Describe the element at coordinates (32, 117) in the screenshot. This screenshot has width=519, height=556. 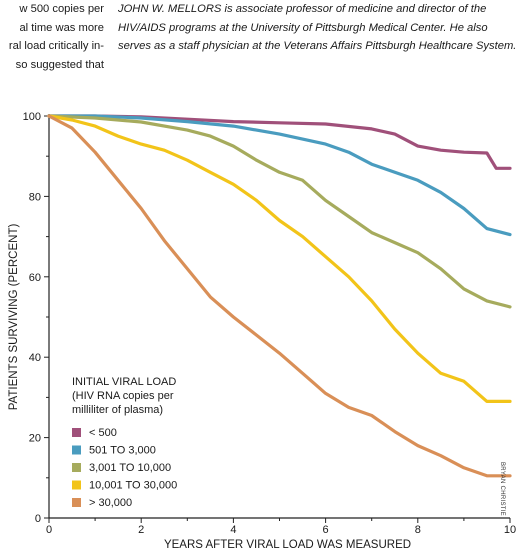
I see `y-tick-label: 100` at that location.